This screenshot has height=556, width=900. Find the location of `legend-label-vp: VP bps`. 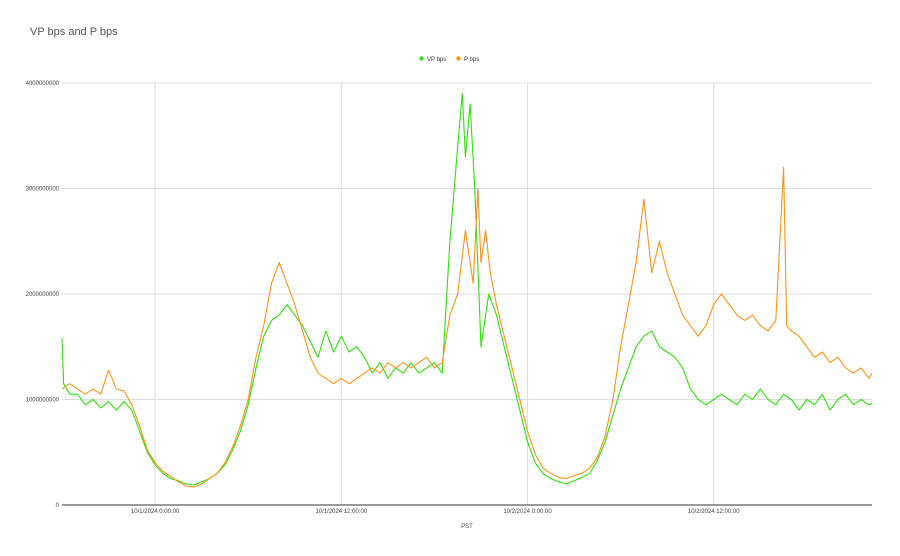

legend-label-vp: VP bps is located at coordinates (436, 60).